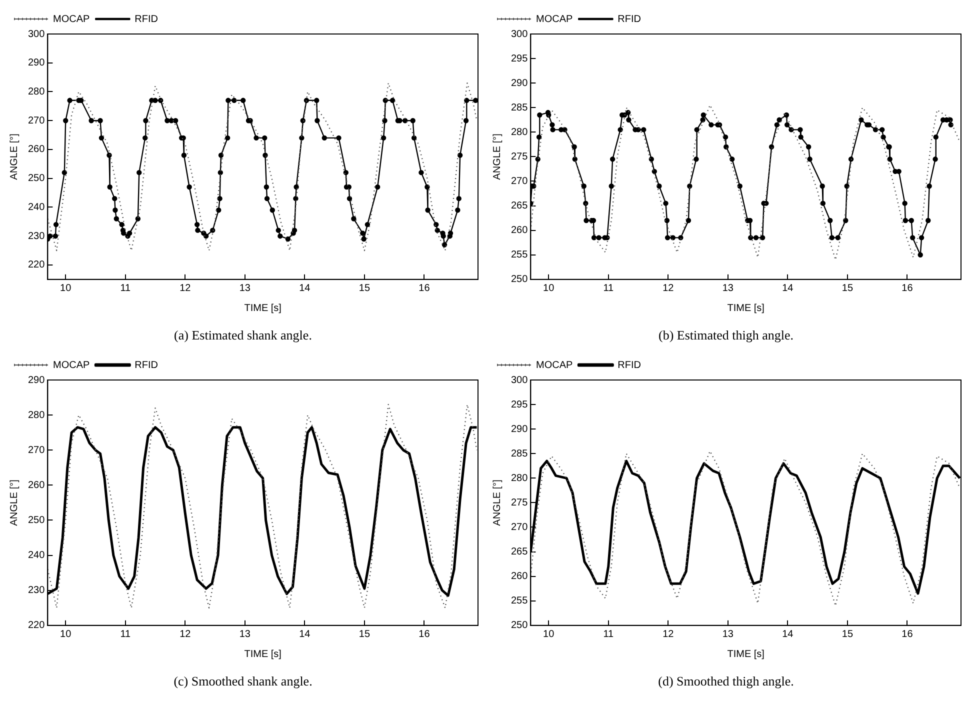 The width and height of the screenshot is (977, 704). What do you see at coordinates (243, 335) in the screenshot?
I see `text: (a) Estimated shank angle.` at bounding box center [243, 335].